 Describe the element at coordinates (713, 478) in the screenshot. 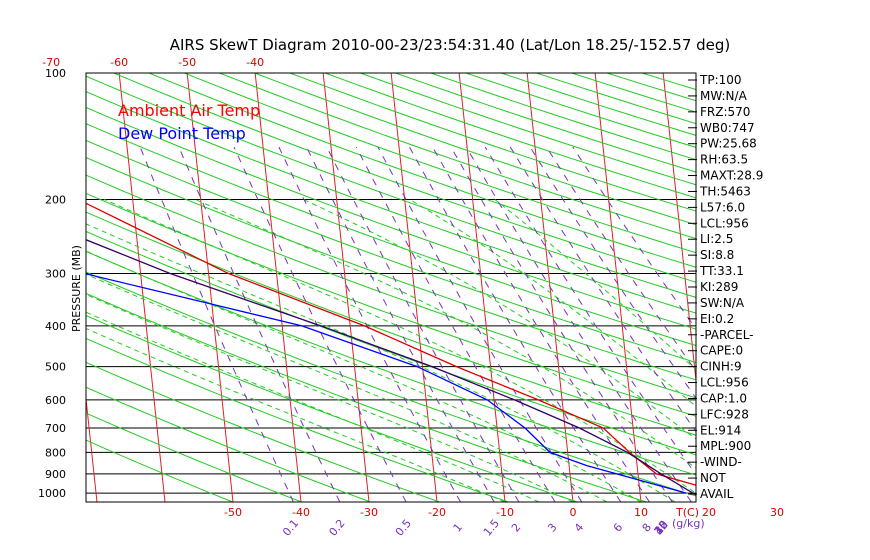

I see `index-label: NOT` at that location.